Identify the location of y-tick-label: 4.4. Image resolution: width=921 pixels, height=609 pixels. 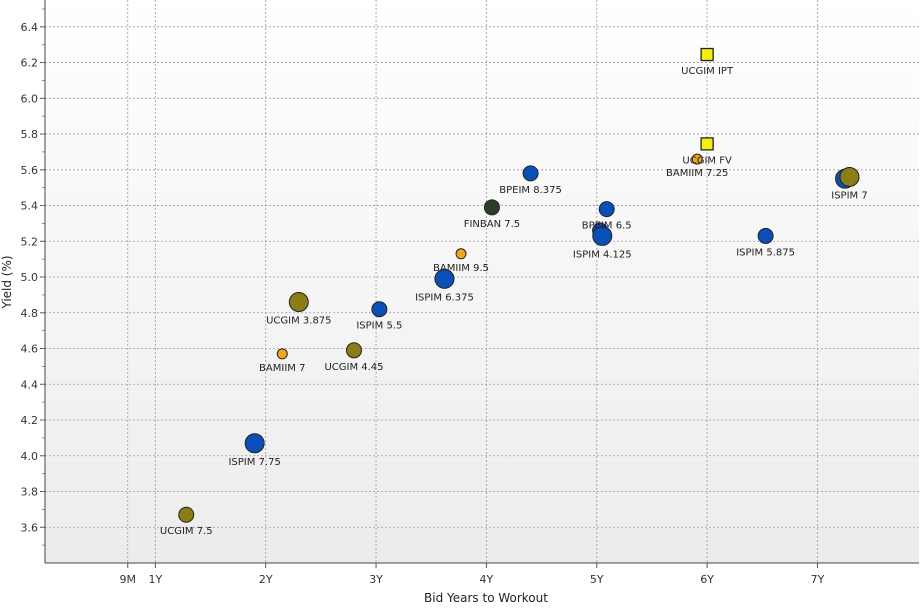
(30, 384).